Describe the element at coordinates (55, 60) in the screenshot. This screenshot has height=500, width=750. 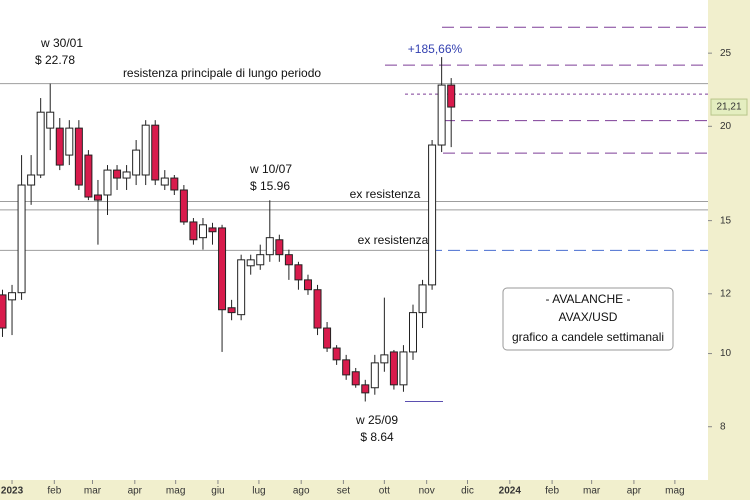
I see `annotation: $ 22.78` at that location.